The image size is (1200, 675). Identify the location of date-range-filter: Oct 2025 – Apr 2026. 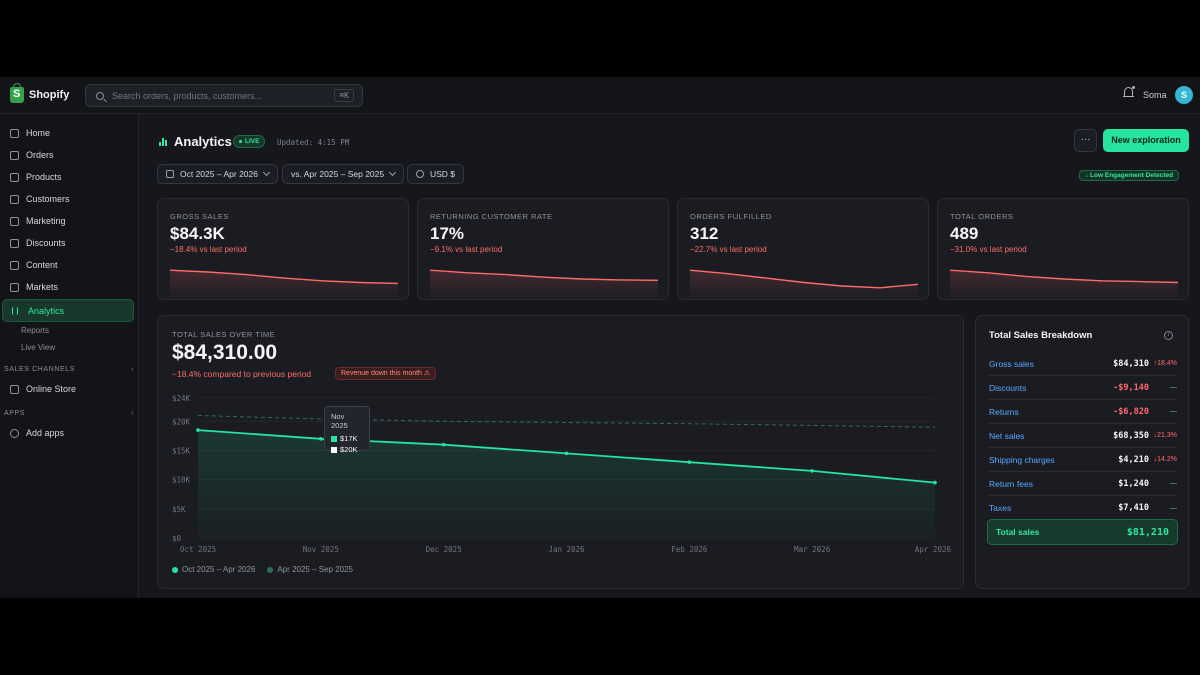
(217, 174).